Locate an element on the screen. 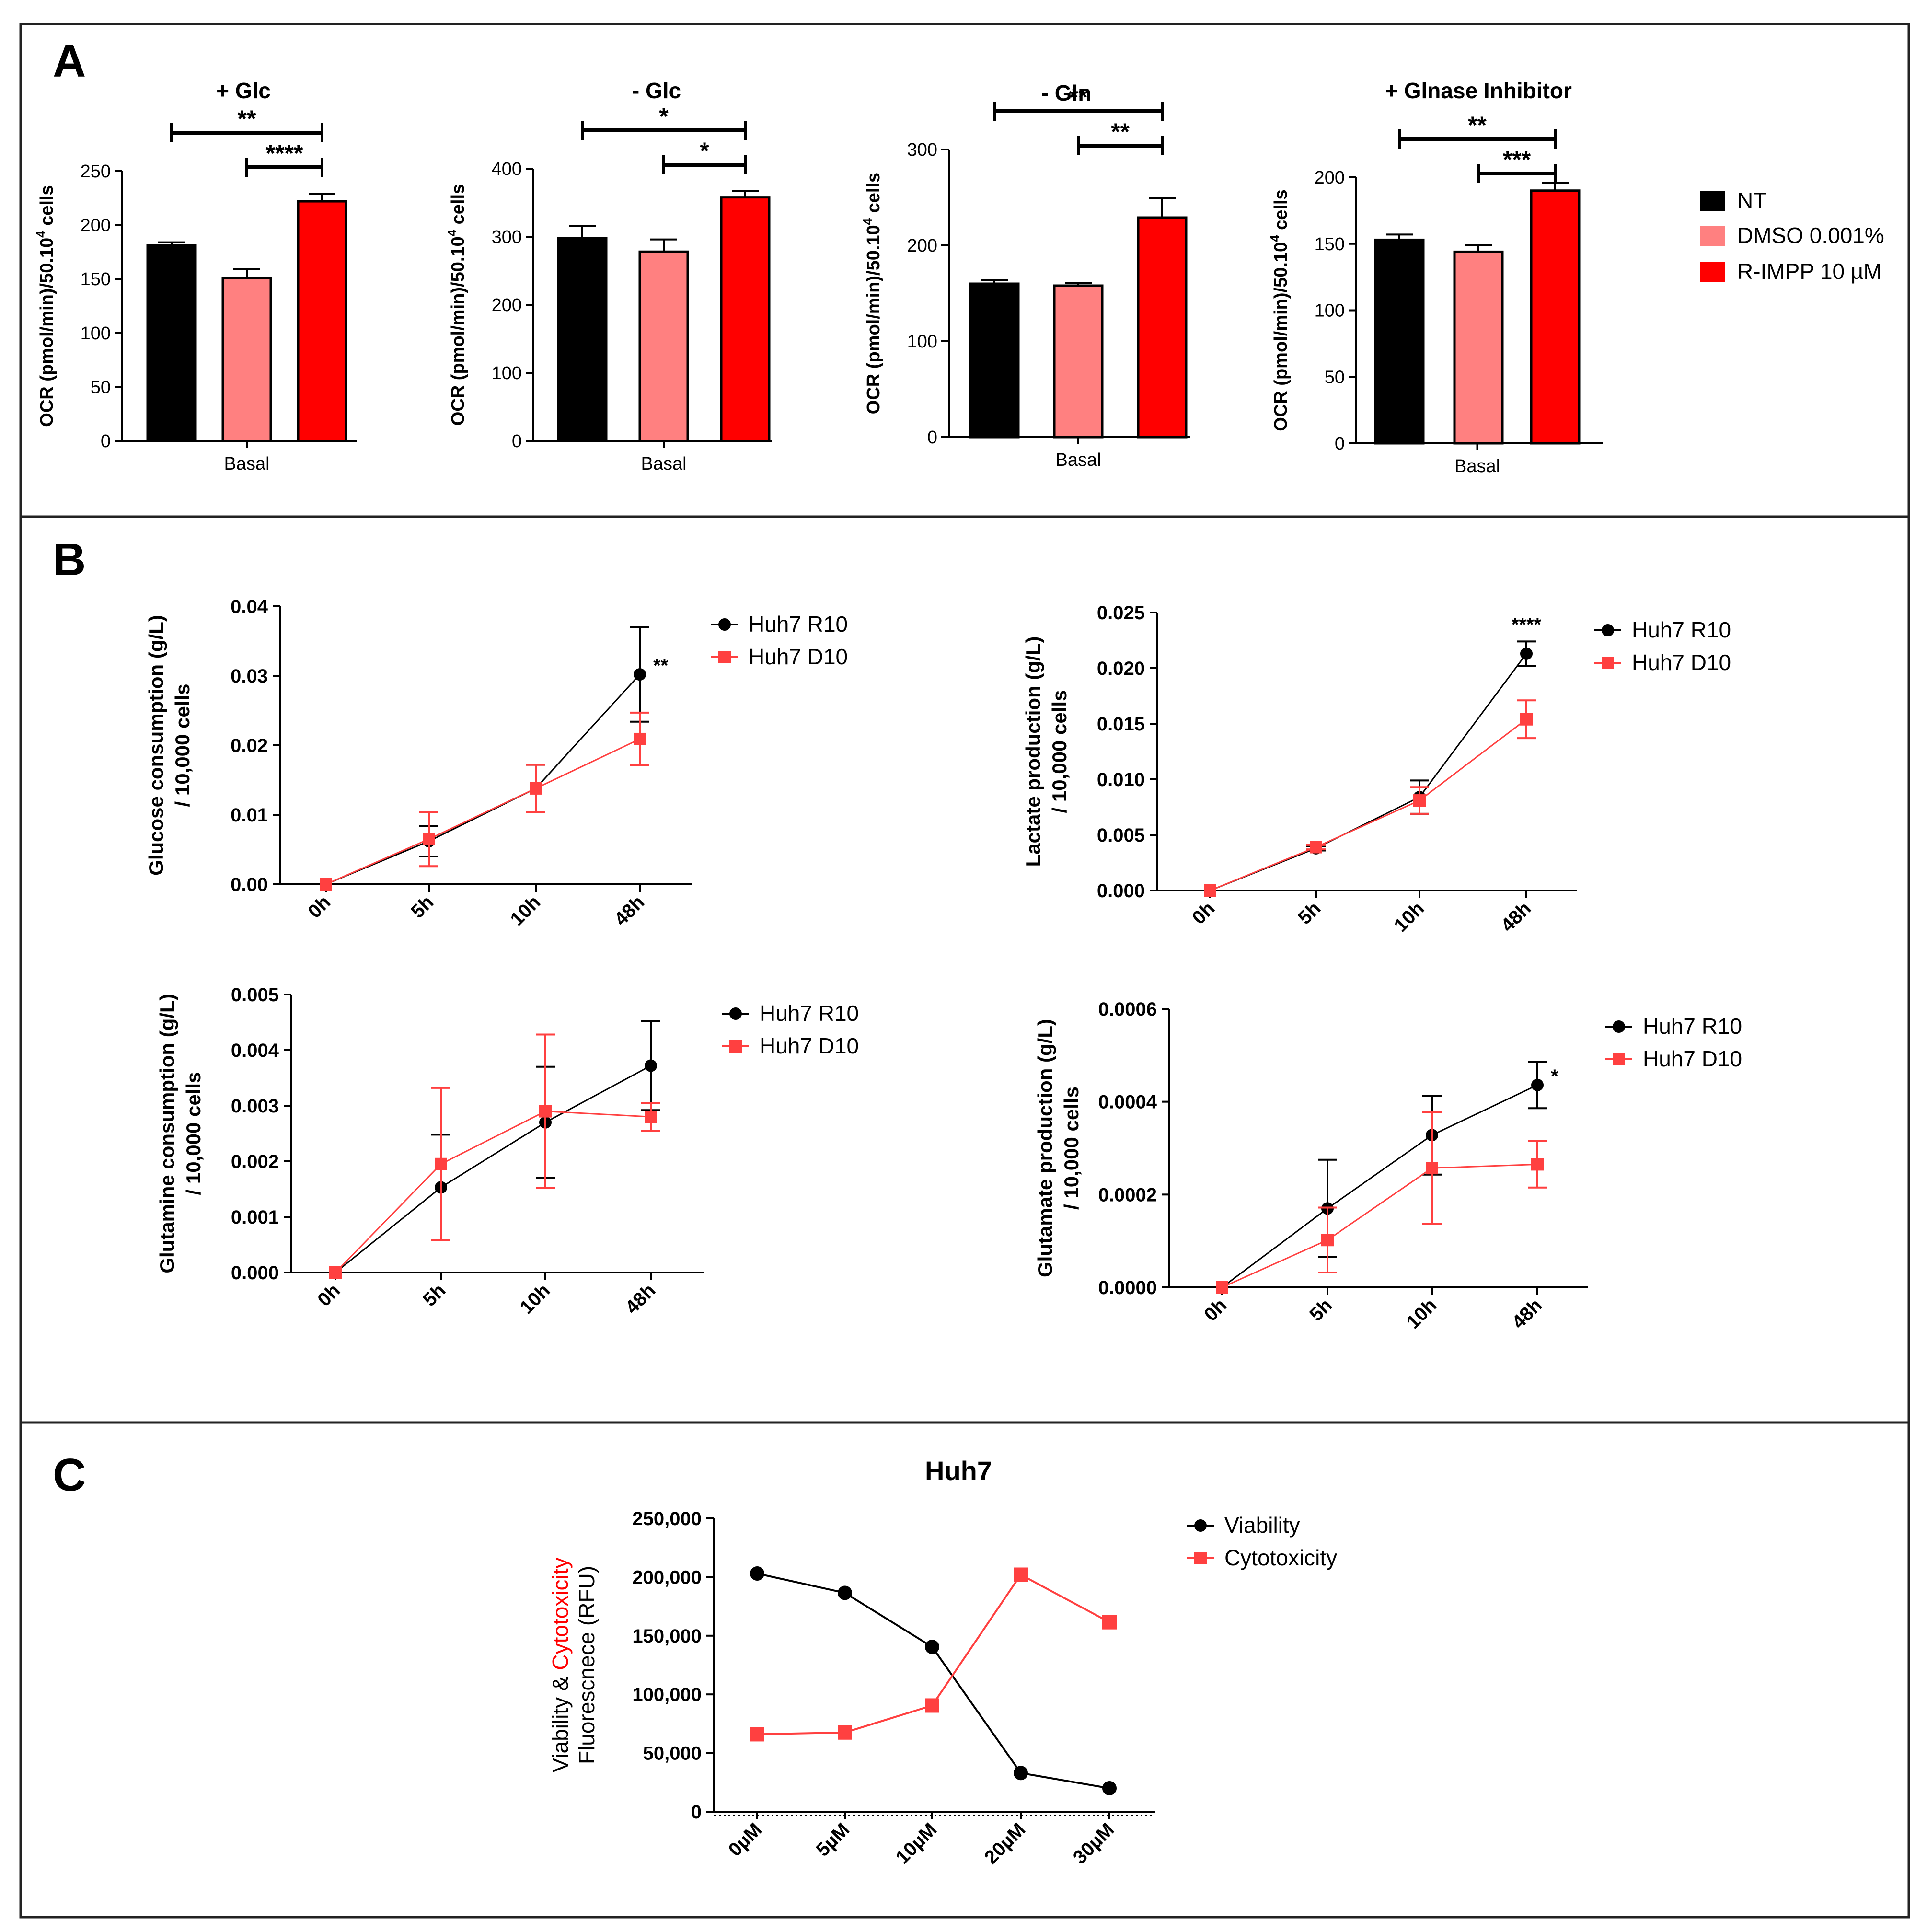  y-tick-label: 0.010 is located at coordinates (1121, 779).